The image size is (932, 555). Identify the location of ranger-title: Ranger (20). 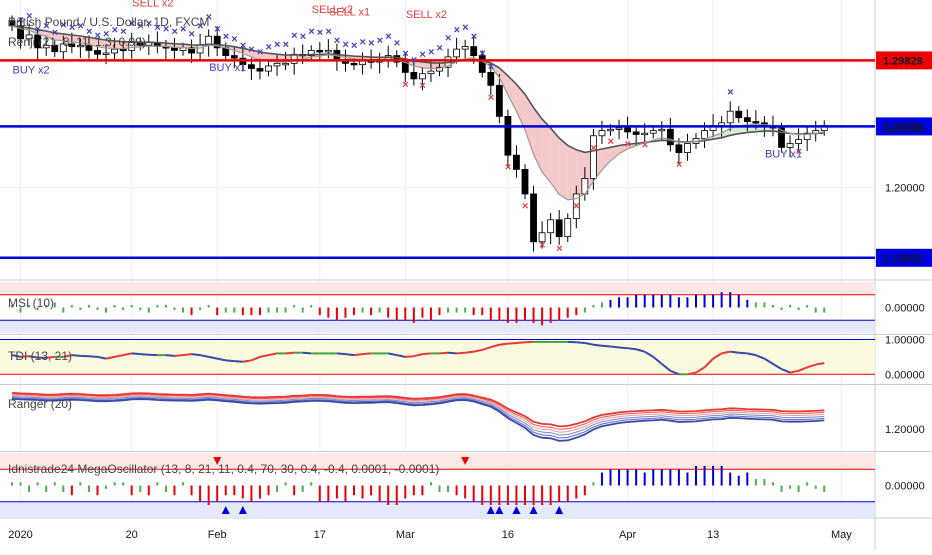
(40, 404).